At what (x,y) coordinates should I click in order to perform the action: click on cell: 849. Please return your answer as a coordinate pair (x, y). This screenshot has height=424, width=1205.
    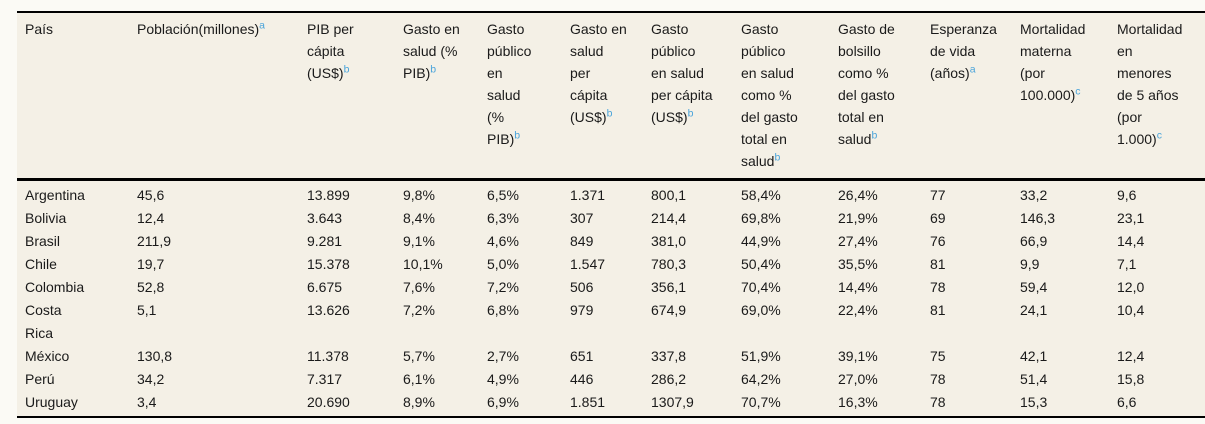
    Looking at the image, I should click on (582, 241).